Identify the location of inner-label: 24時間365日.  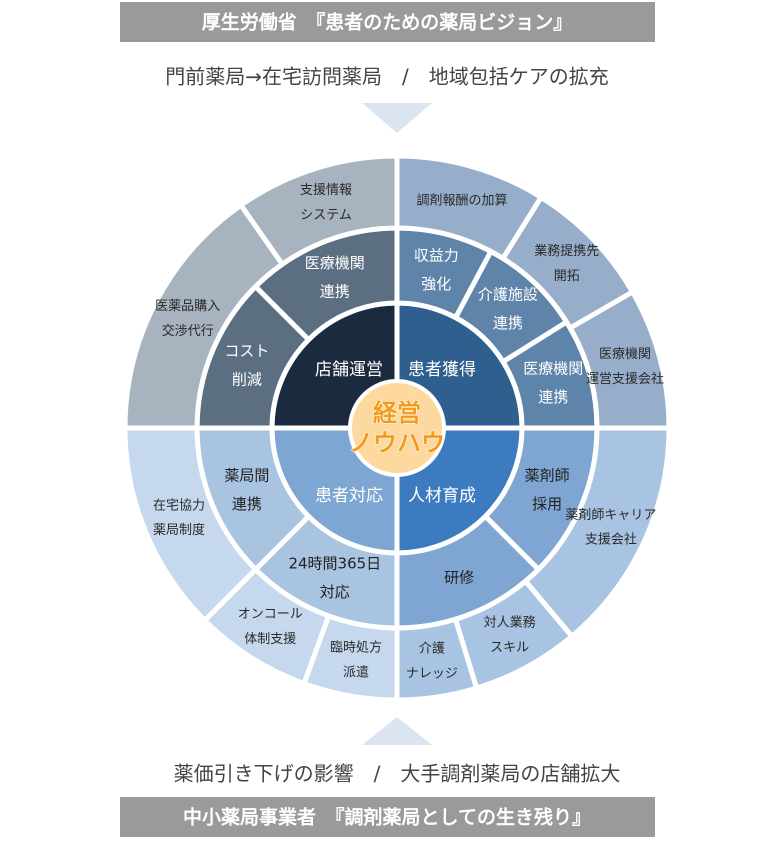
(334, 563).